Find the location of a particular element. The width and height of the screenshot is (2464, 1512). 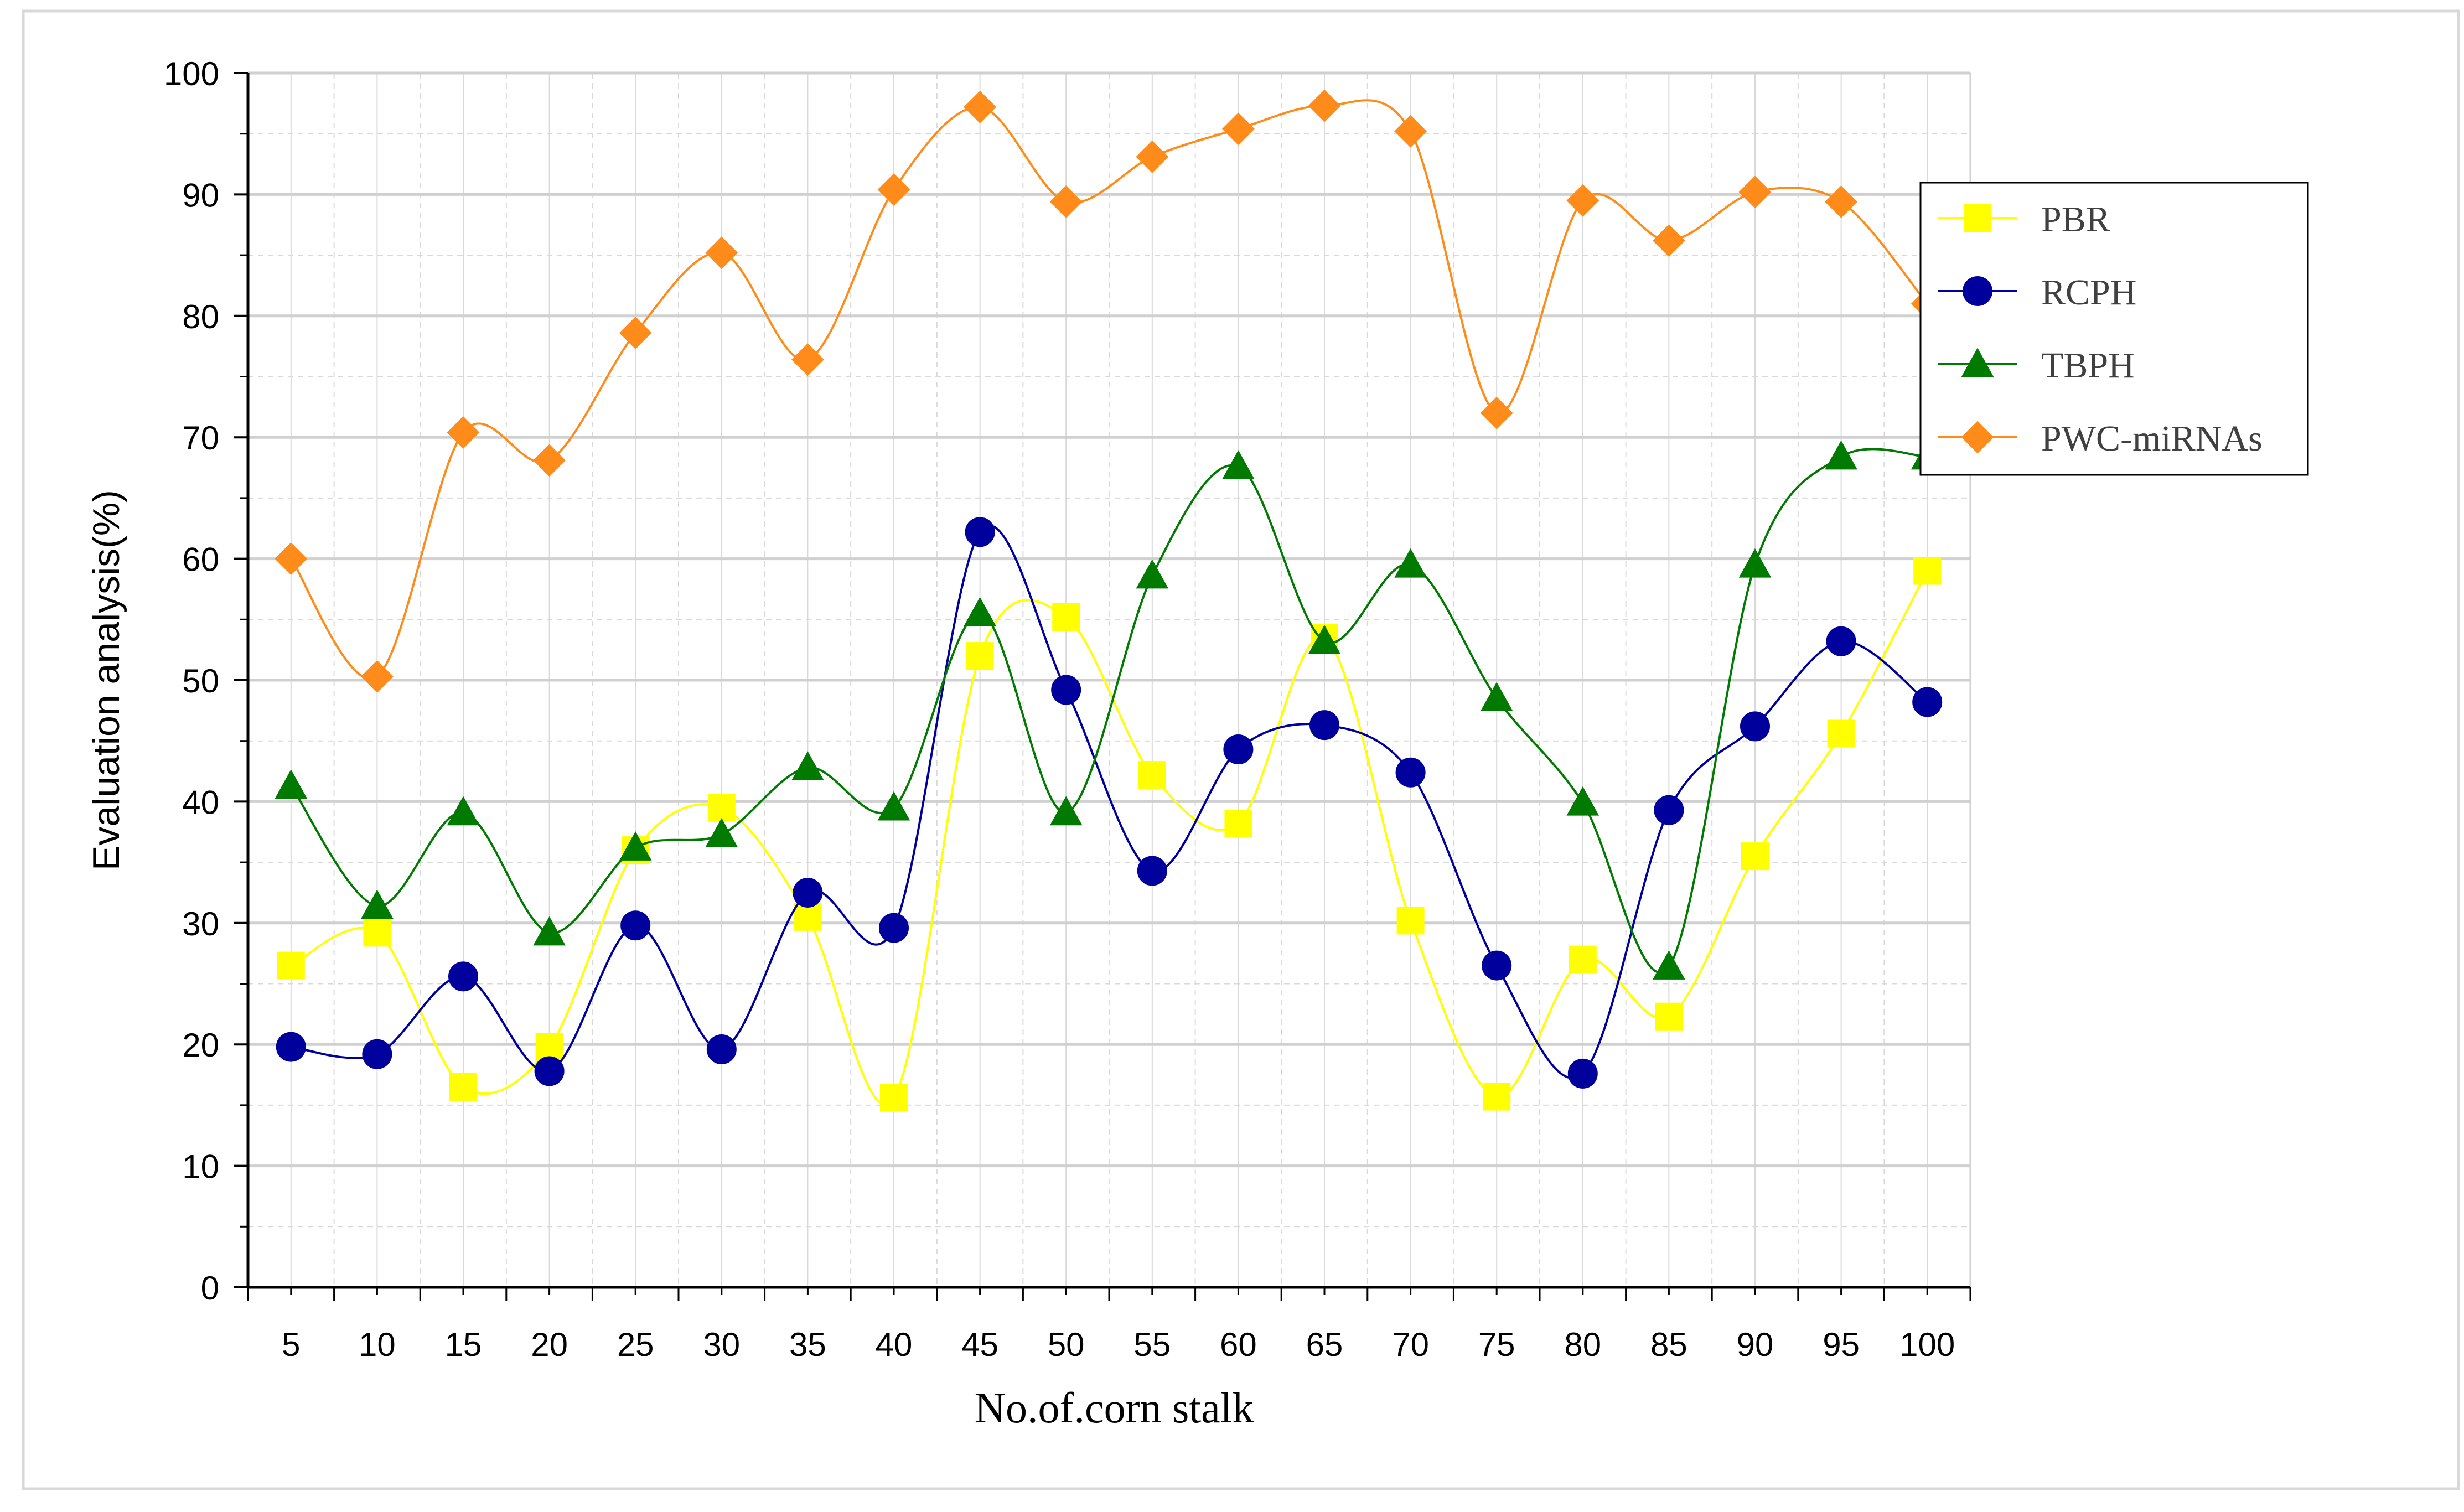

legend-label: RCPH is located at coordinates (2088, 292).